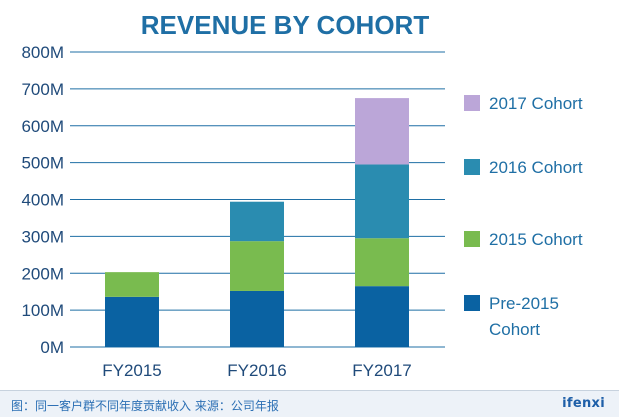 The width and height of the screenshot is (619, 417). What do you see at coordinates (536, 103) in the screenshot?
I see `legend-label: 2017 Cohort` at bounding box center [536, 103].